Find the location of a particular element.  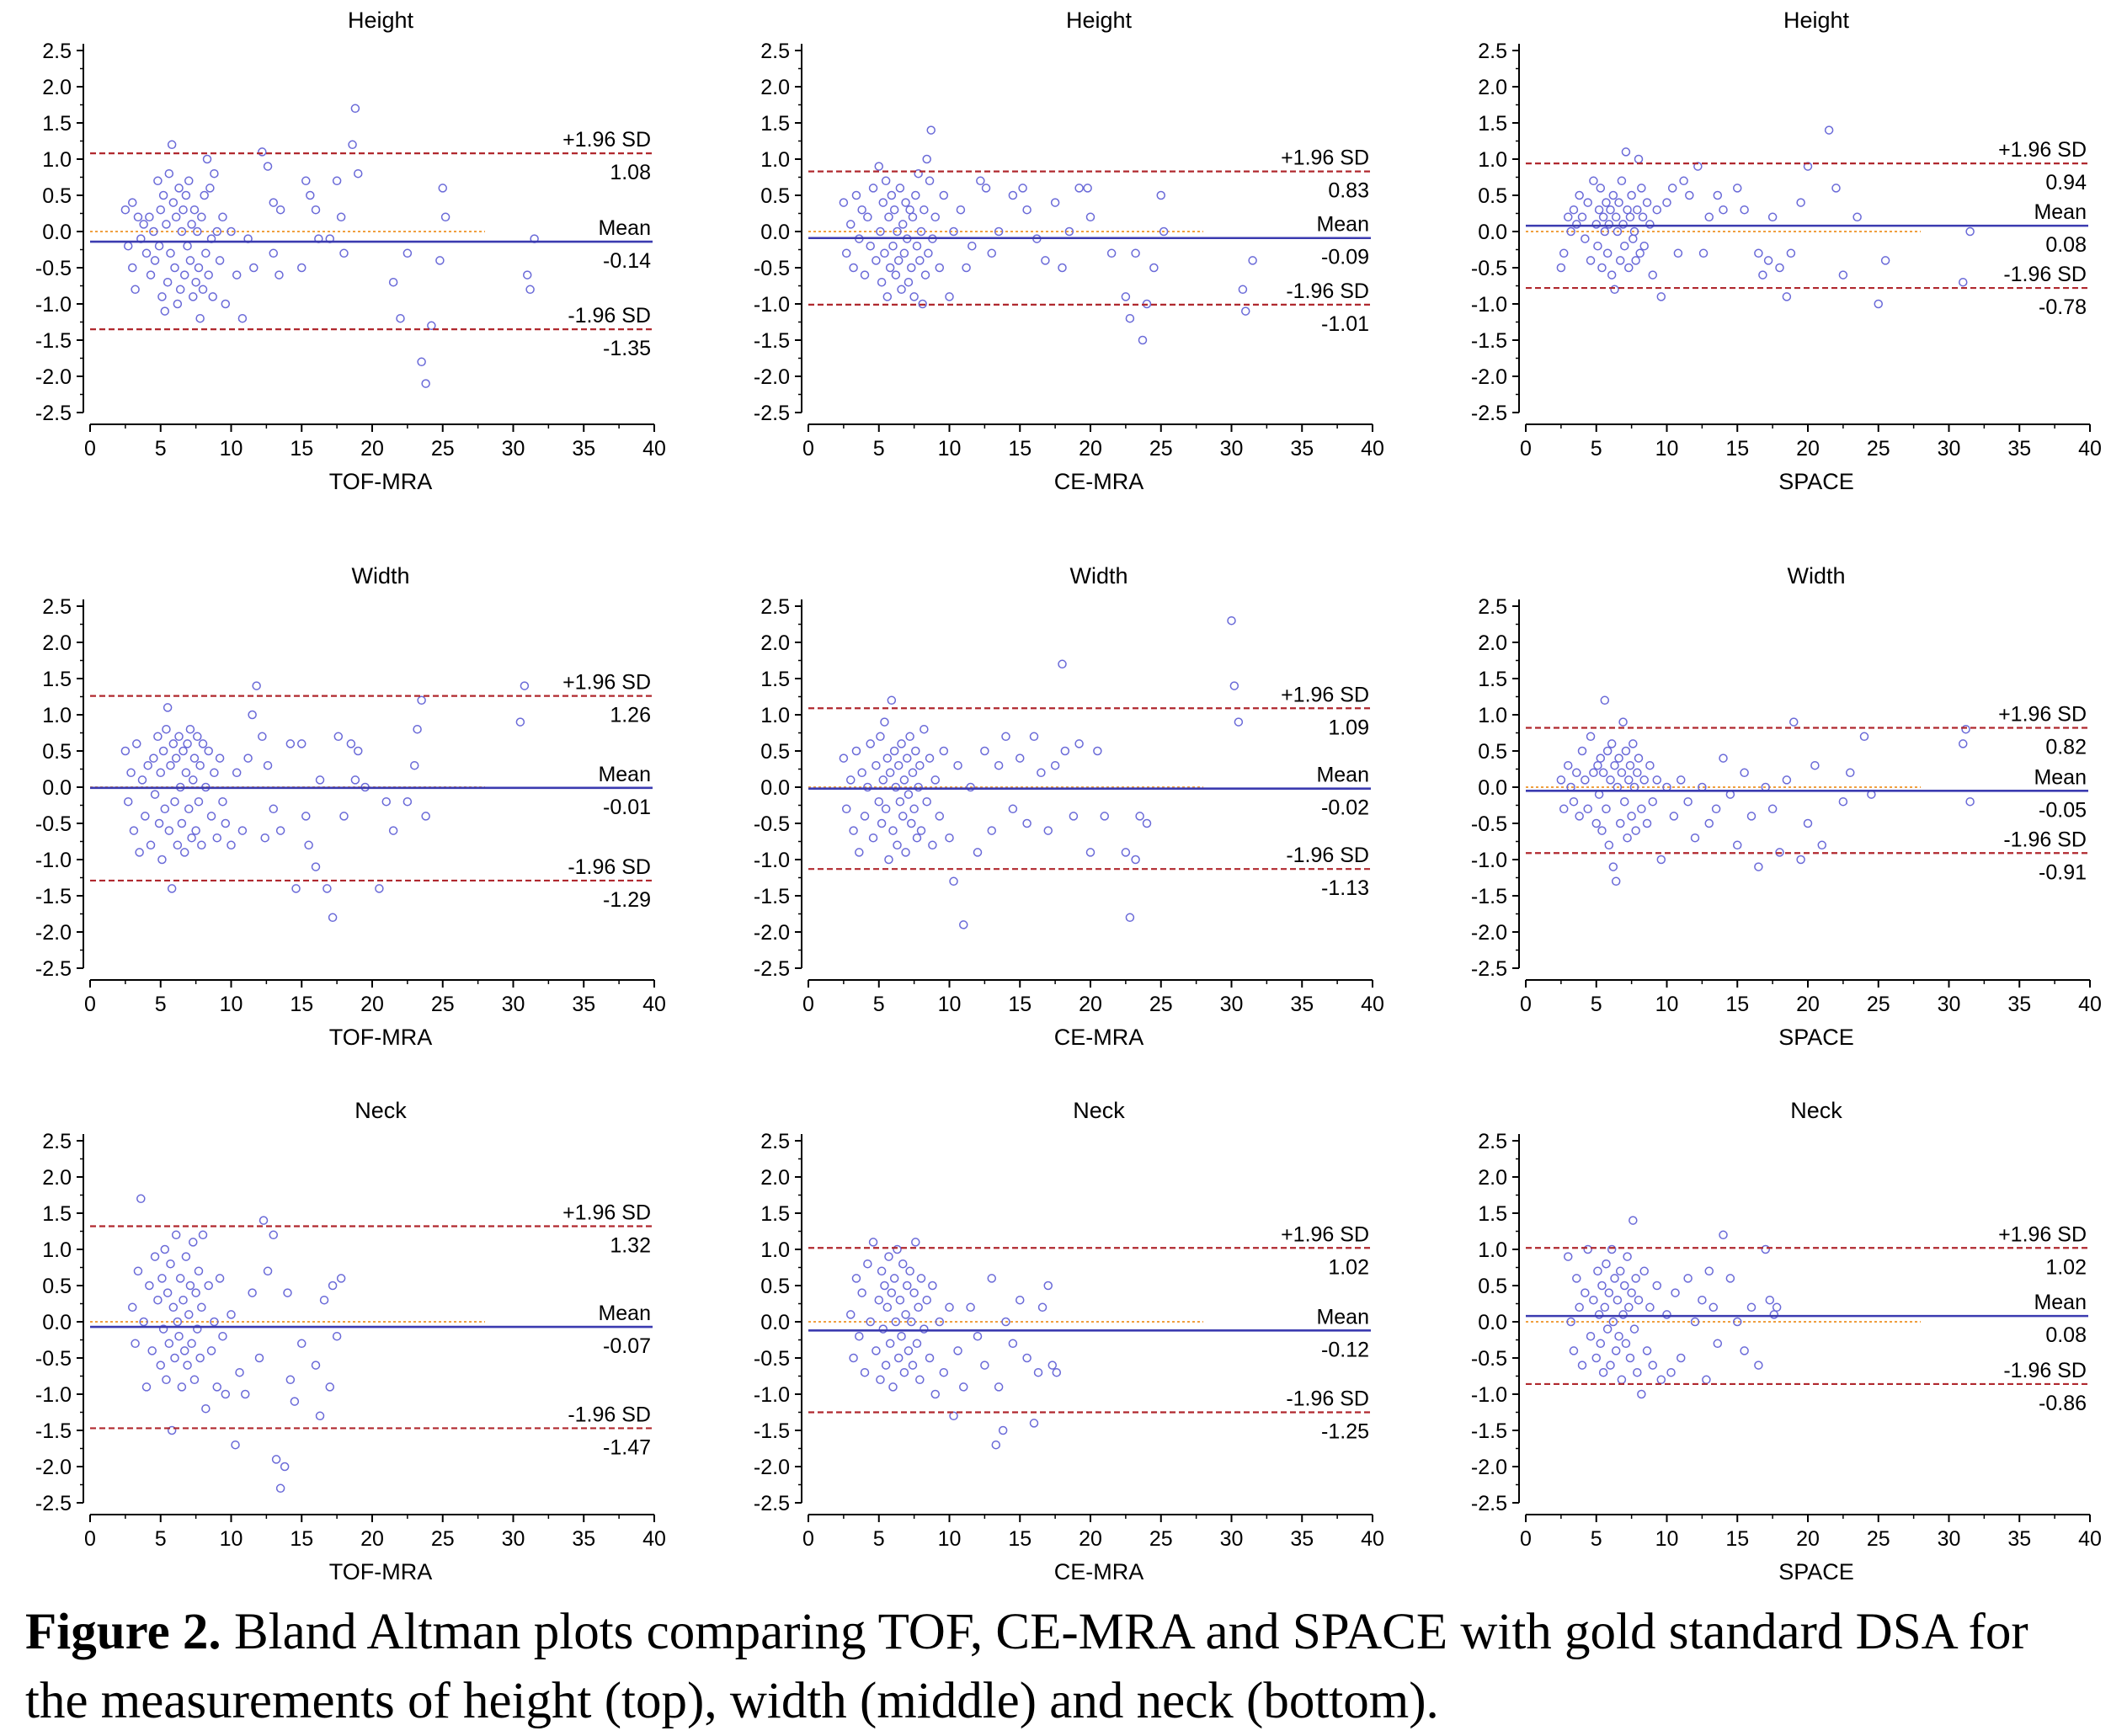

upper-limit-value: 1.09 is located at coordinates (1348, 727).